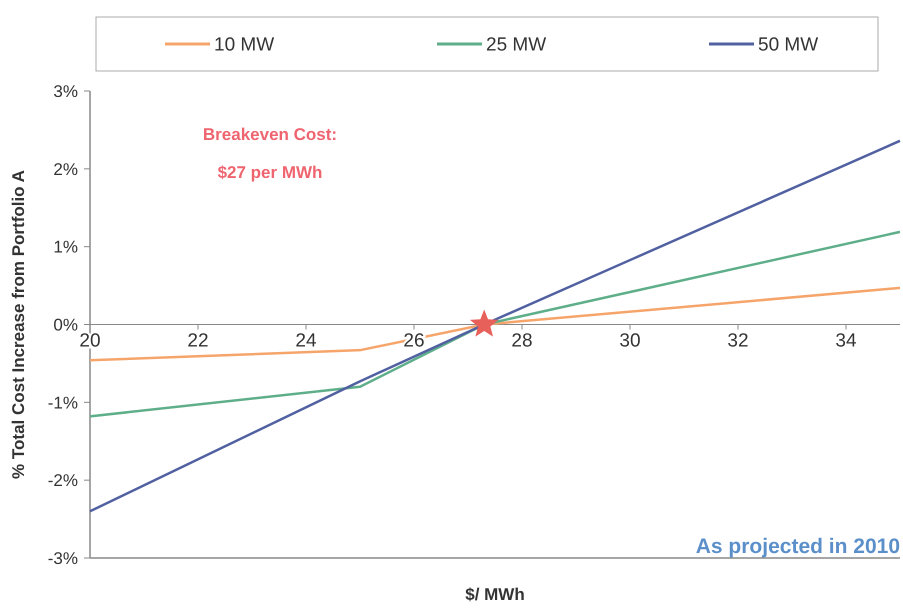 This screenshot has height=608, width=903. I want to click on x-tick-label: 28, so click(522, 341).